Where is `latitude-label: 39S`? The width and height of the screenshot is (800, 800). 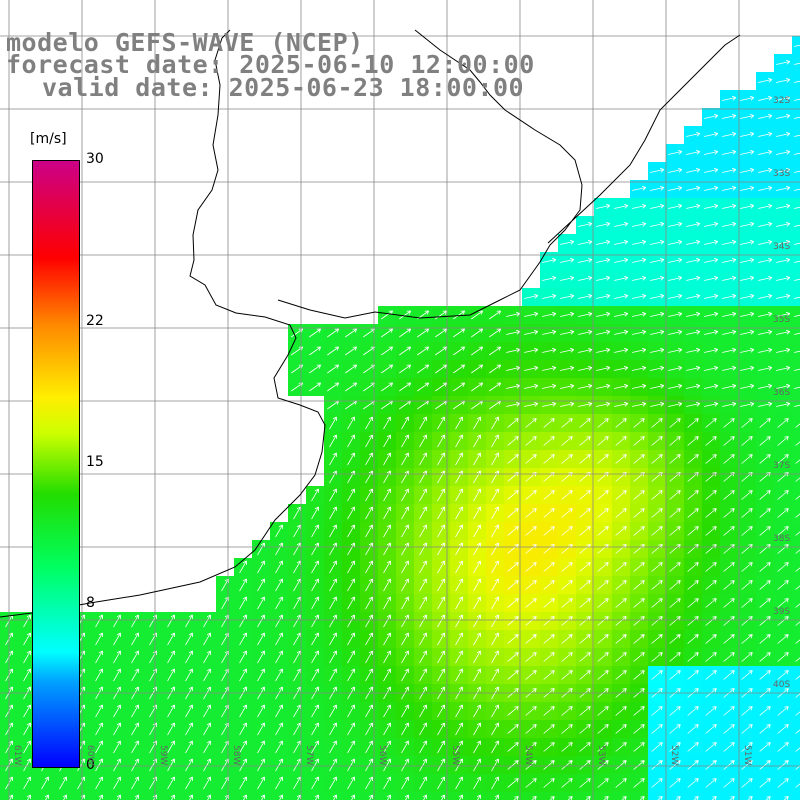 latitude-label: 39S is located at coordinates (782, 612).